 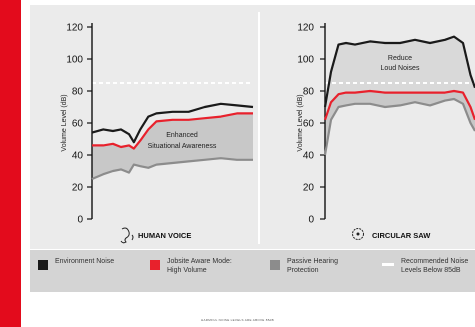 What do you see at coordinates (275, 265) in the screenshot?
I see `legend-swatch-passive` at bounding box center [275, 265].